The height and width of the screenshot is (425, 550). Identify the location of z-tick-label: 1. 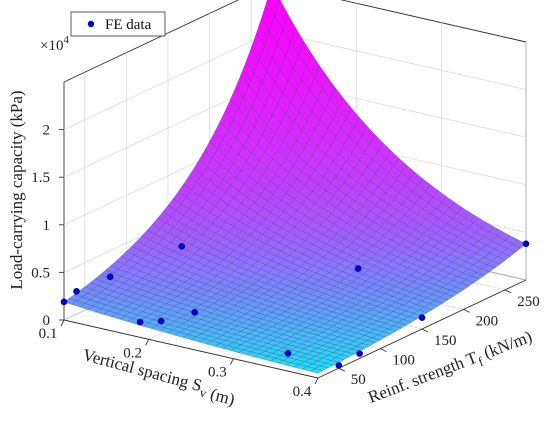
(47, 226).